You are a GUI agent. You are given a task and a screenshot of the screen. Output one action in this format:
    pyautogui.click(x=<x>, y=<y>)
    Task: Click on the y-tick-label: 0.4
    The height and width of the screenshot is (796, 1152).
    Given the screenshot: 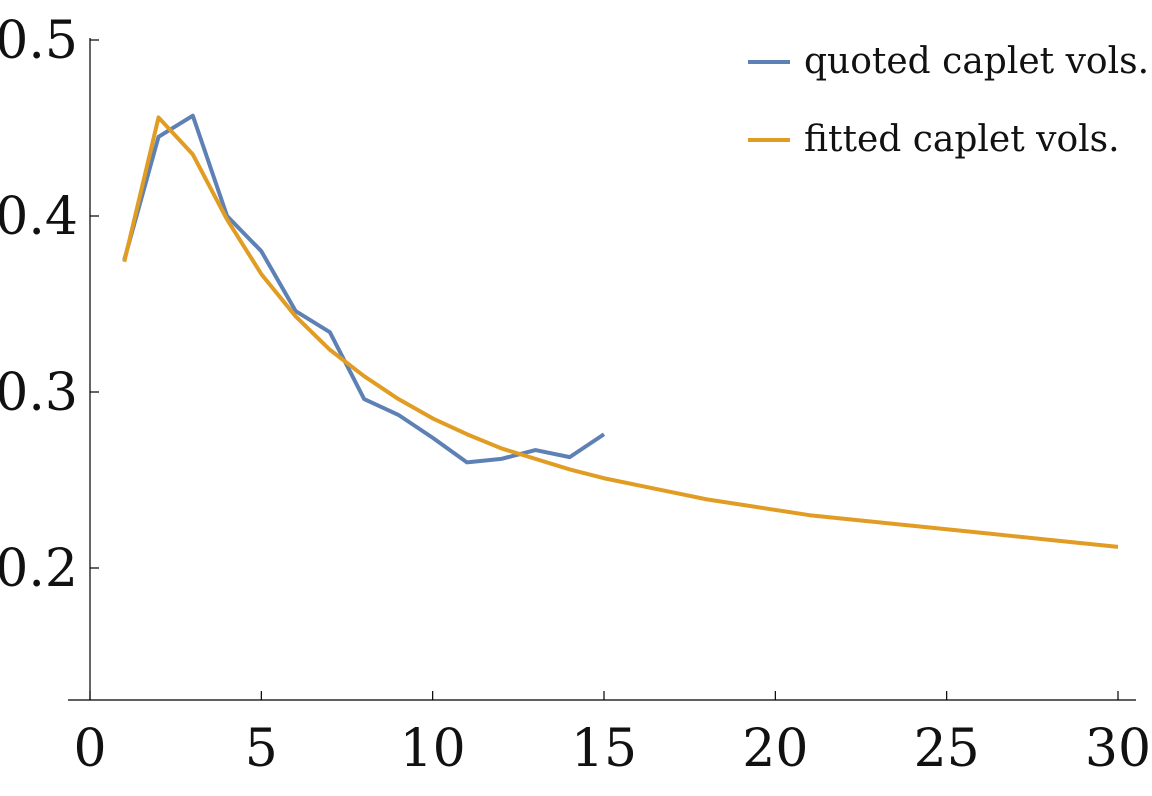 What is the action you would take?
    pyautogui.click(x=39, y=217)
    